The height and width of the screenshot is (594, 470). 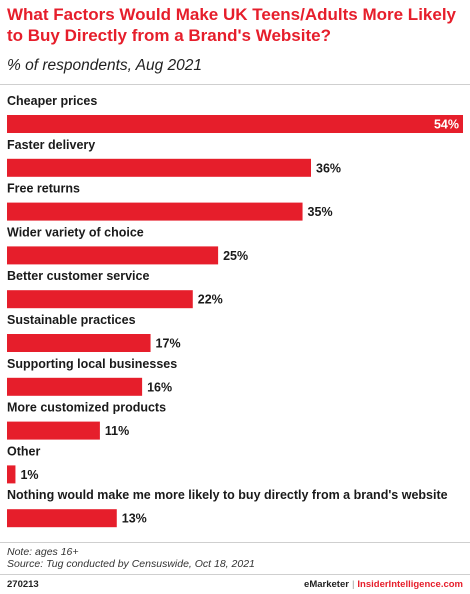 What do you see at coordinates (235, 542) in the screenshot?
I see `bottom-divider` at bounding box center [235, 542].